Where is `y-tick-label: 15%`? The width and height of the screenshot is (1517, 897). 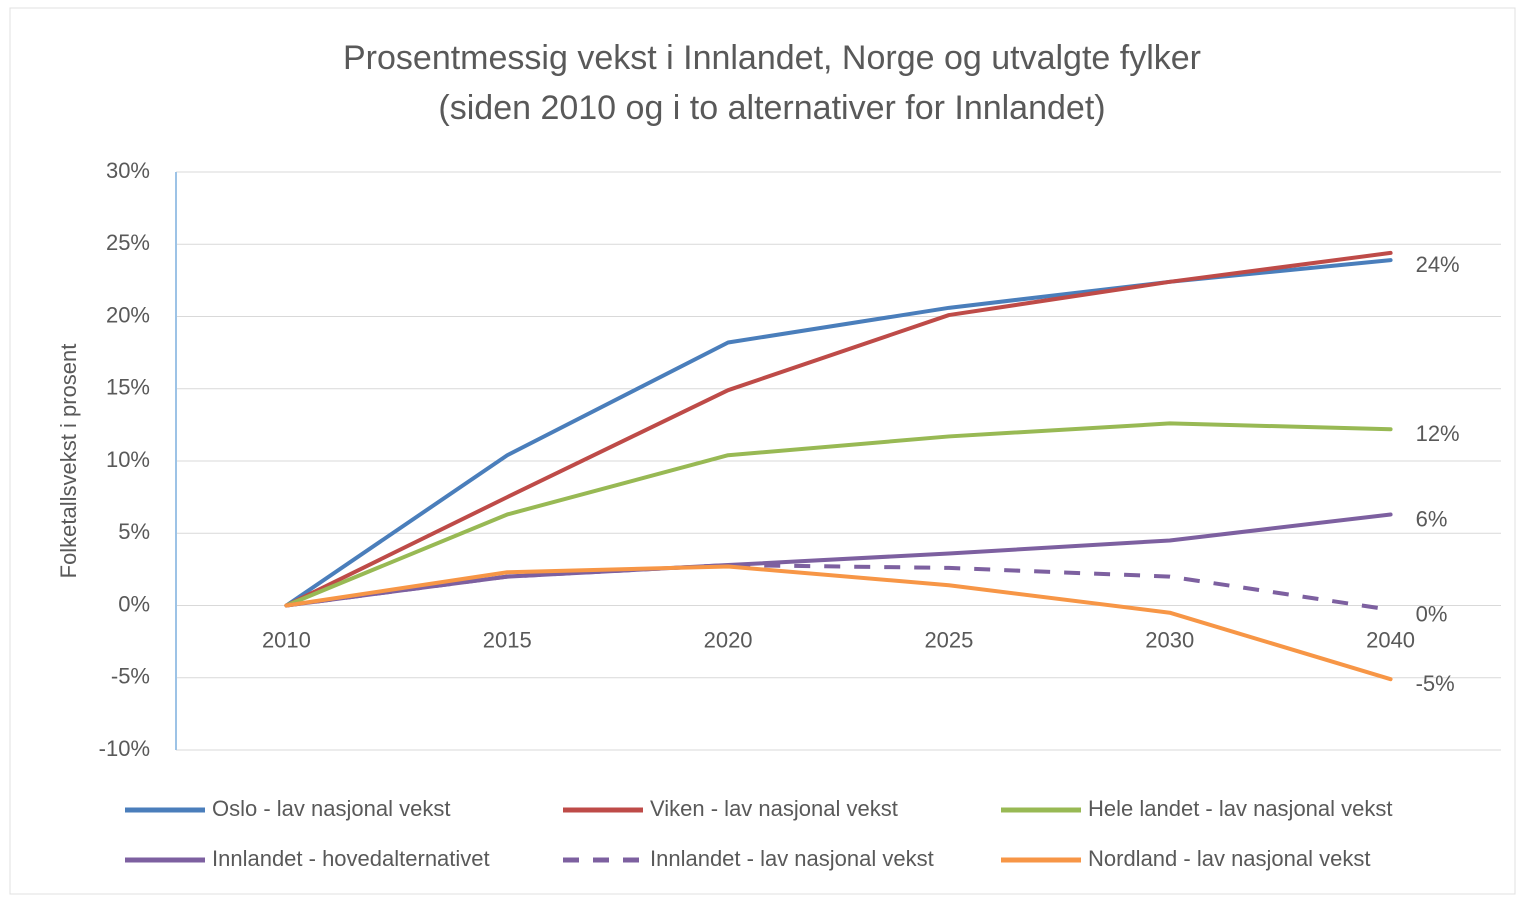
y-tick-label: 15% is located at coordinates (128, 387).